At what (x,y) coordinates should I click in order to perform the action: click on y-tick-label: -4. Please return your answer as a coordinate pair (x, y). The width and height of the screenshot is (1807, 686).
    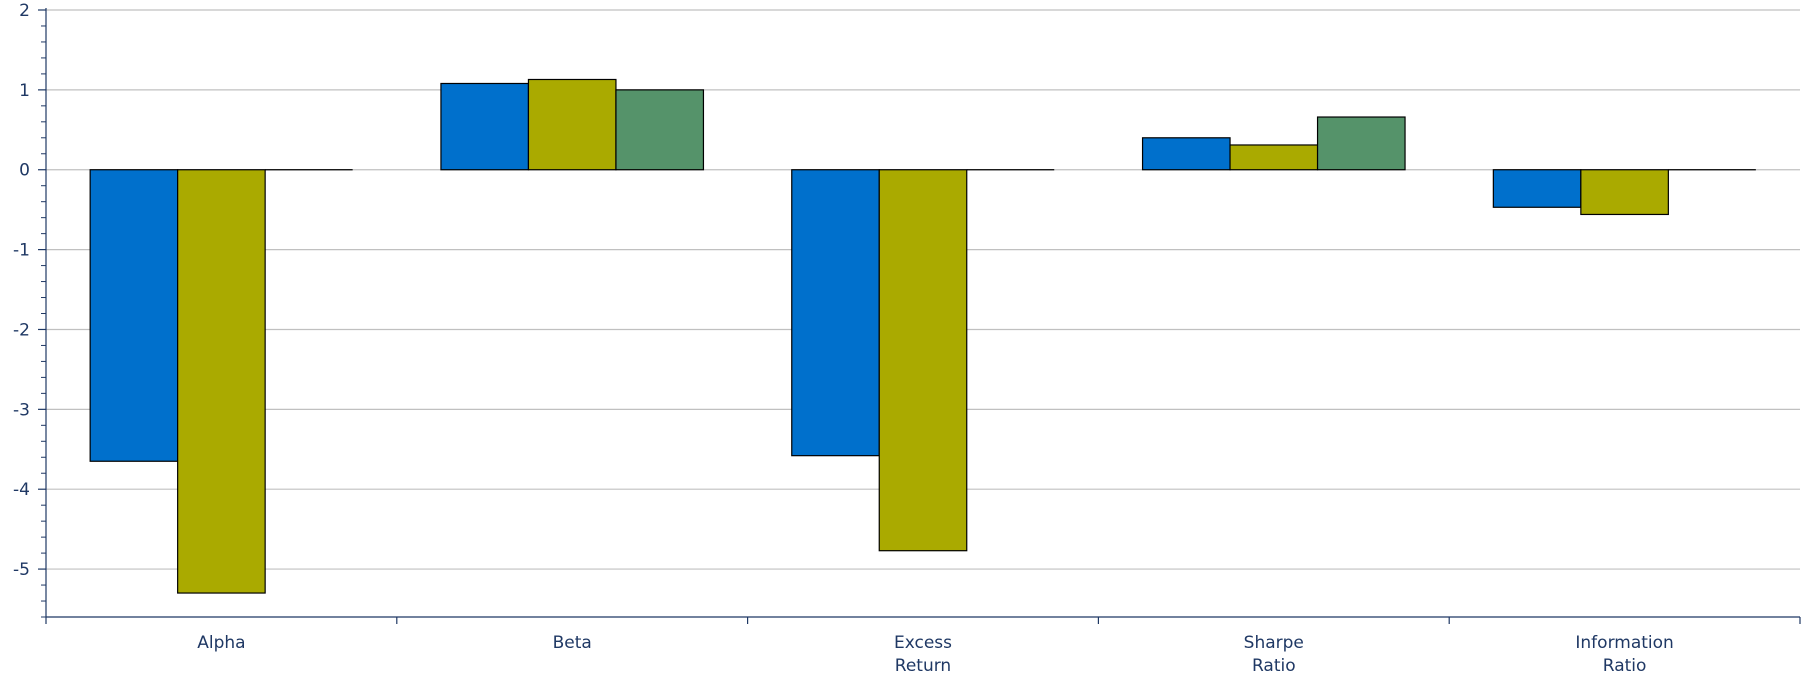
    Looking at the image, I should click on (21, 490).